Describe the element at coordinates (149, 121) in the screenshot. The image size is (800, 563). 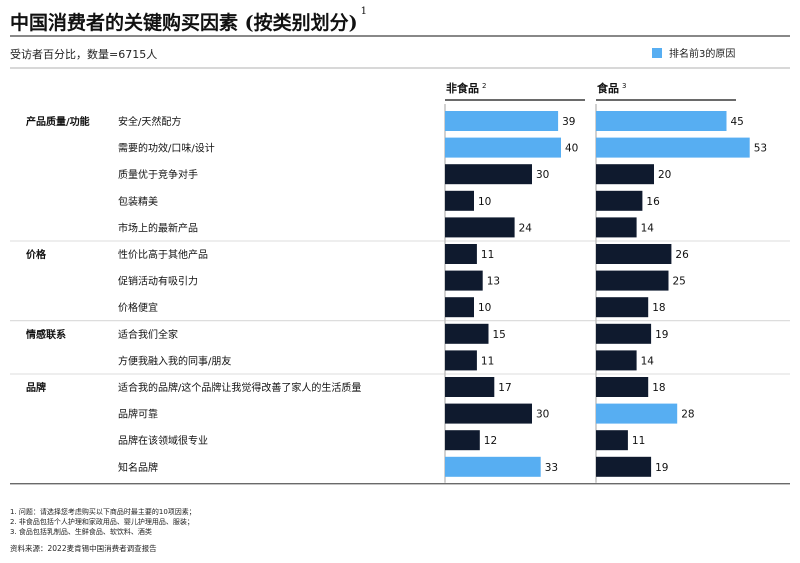
I see `category-label: 安全/天然配方` at that location.